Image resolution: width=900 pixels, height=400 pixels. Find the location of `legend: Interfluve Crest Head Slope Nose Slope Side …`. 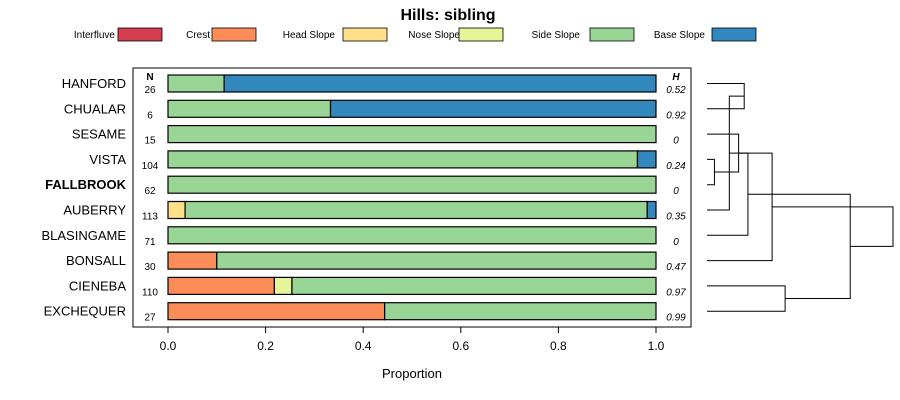

legend: Interfluve Crest Head Slope Nose Slope Side … is located at coordinates (415, 34).